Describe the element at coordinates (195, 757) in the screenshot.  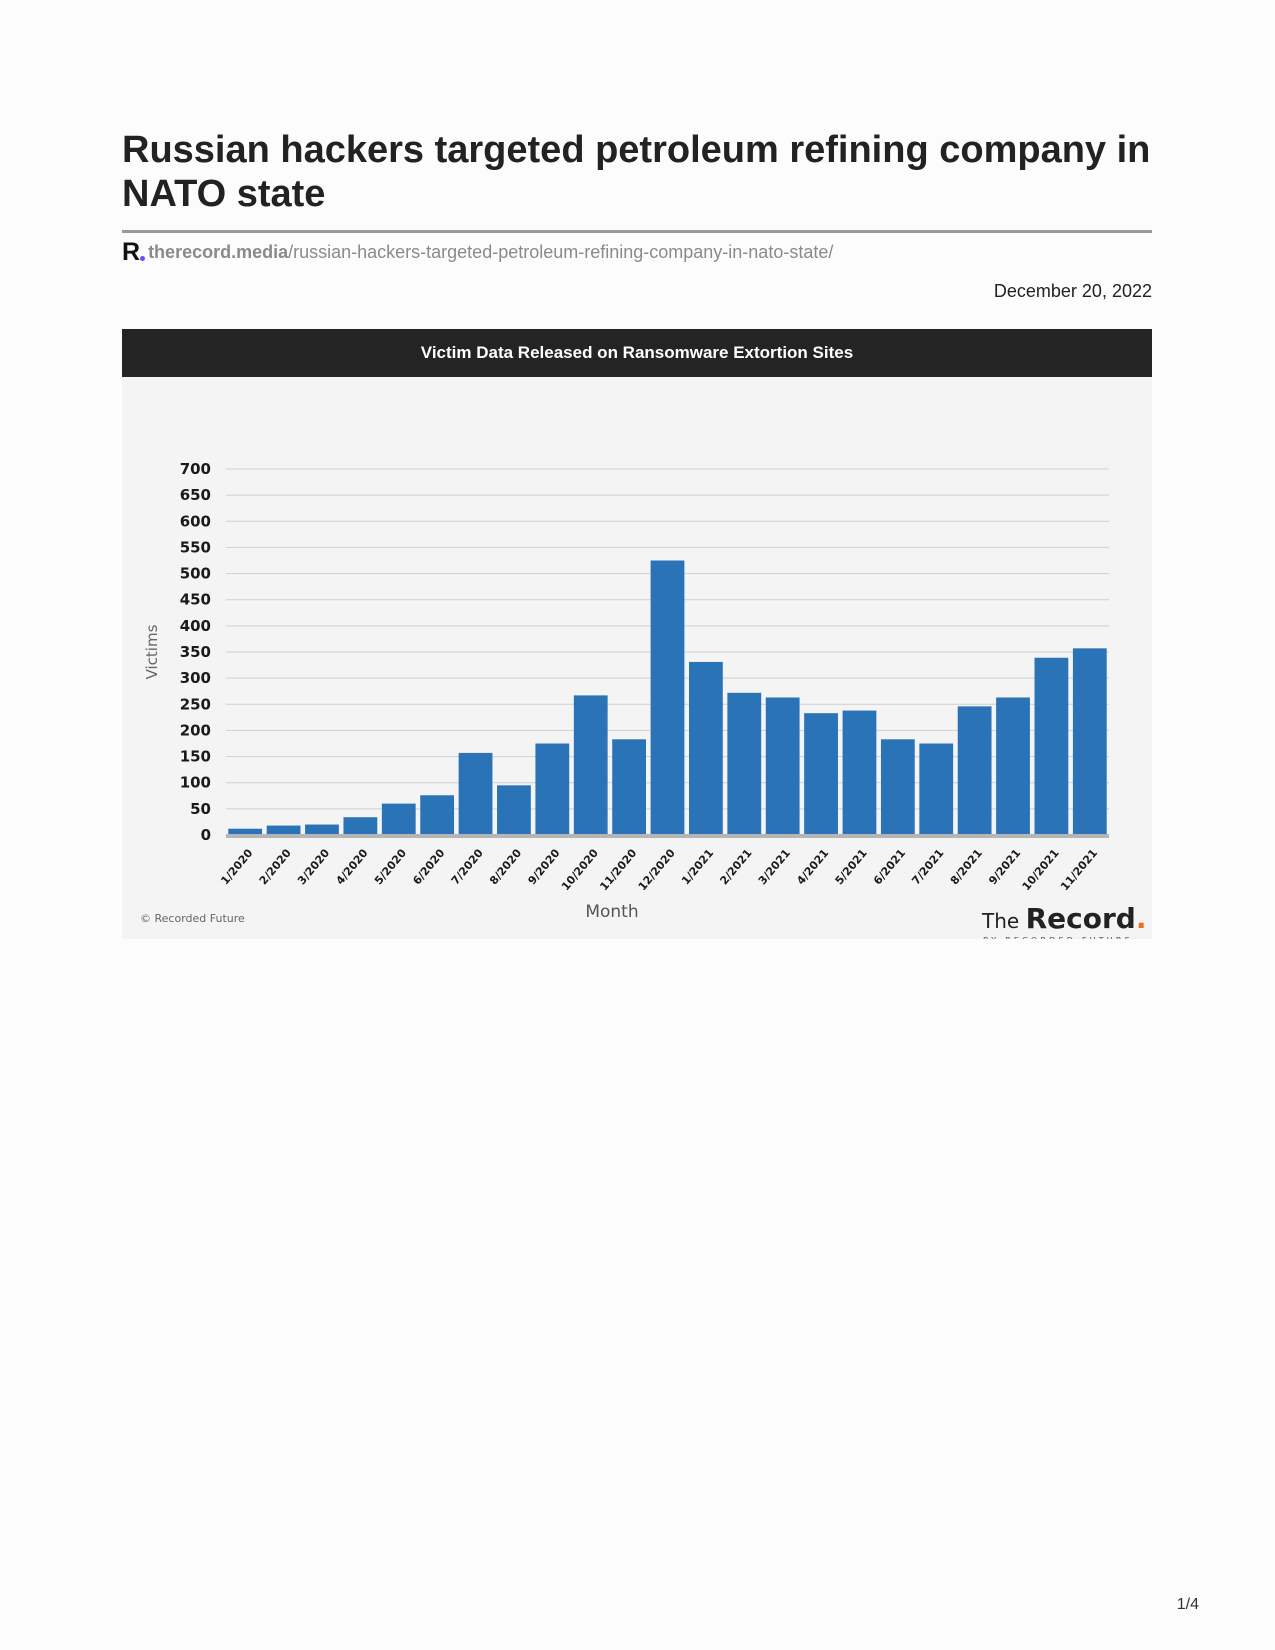
I see `y-tick-label: 150` at that location.